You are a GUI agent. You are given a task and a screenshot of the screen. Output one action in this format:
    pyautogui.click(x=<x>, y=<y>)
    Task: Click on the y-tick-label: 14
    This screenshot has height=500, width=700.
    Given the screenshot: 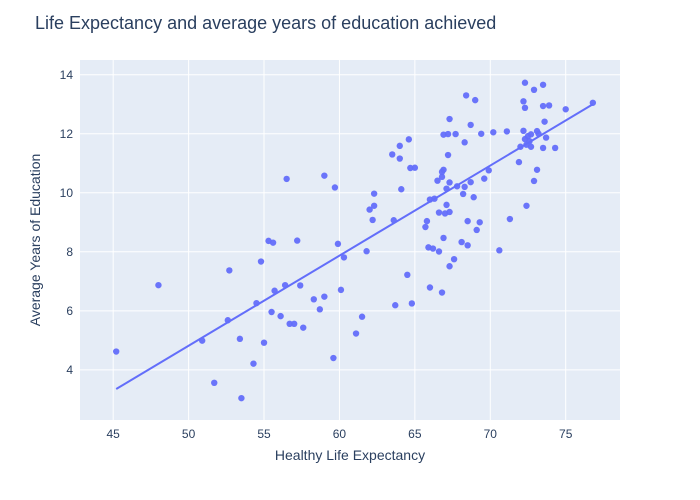 What is the action you would take?
    pyautogui.click(x=67, y=75)
    